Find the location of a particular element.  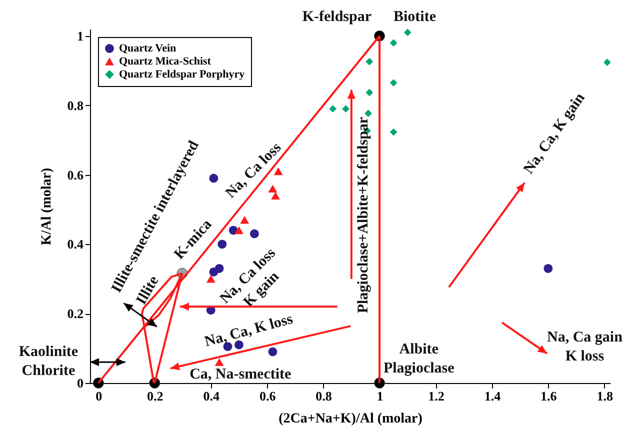

y-tick-label: 0 is located at coordinates (80, 383).